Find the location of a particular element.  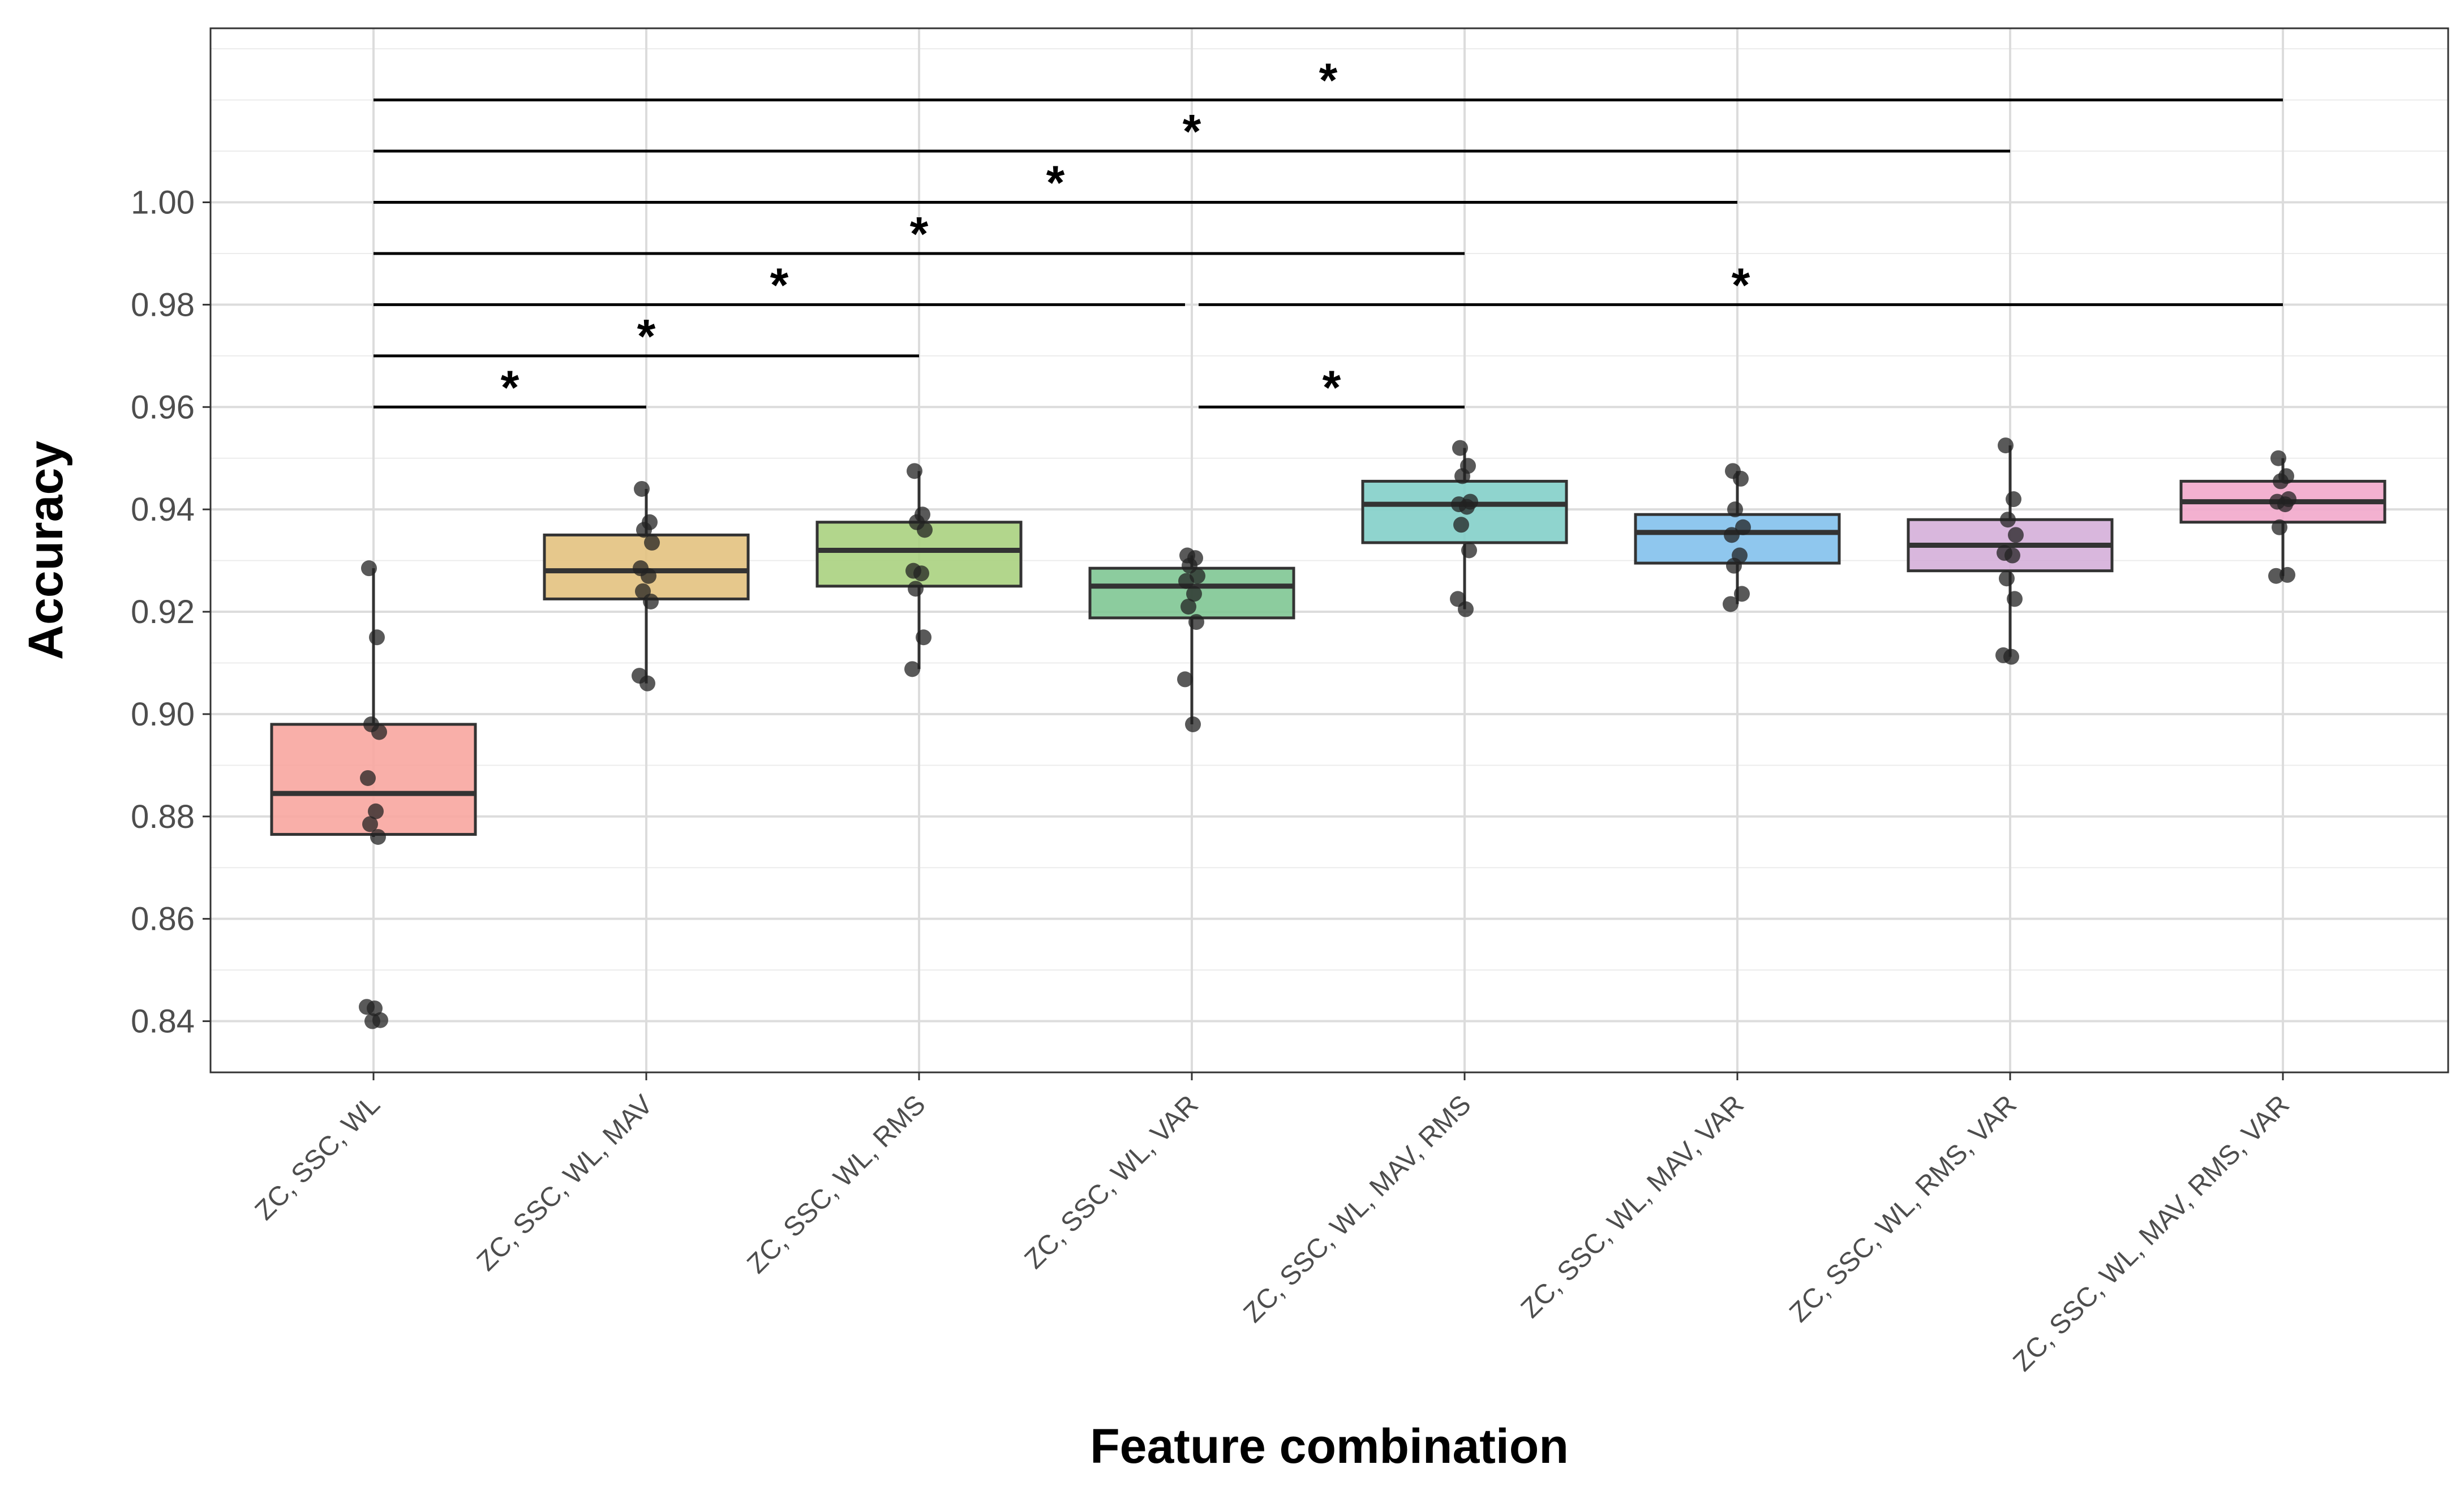

y-tick-label: 0.92 is located at coordinates (163, 612).